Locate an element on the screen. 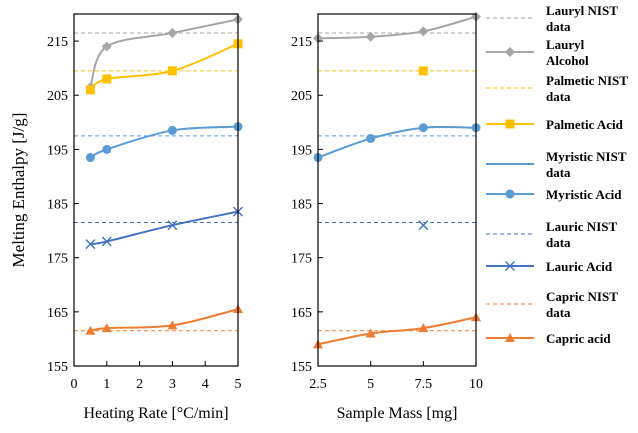  right-y-tick-label-215: 215 is located at coordinates (301, 42).